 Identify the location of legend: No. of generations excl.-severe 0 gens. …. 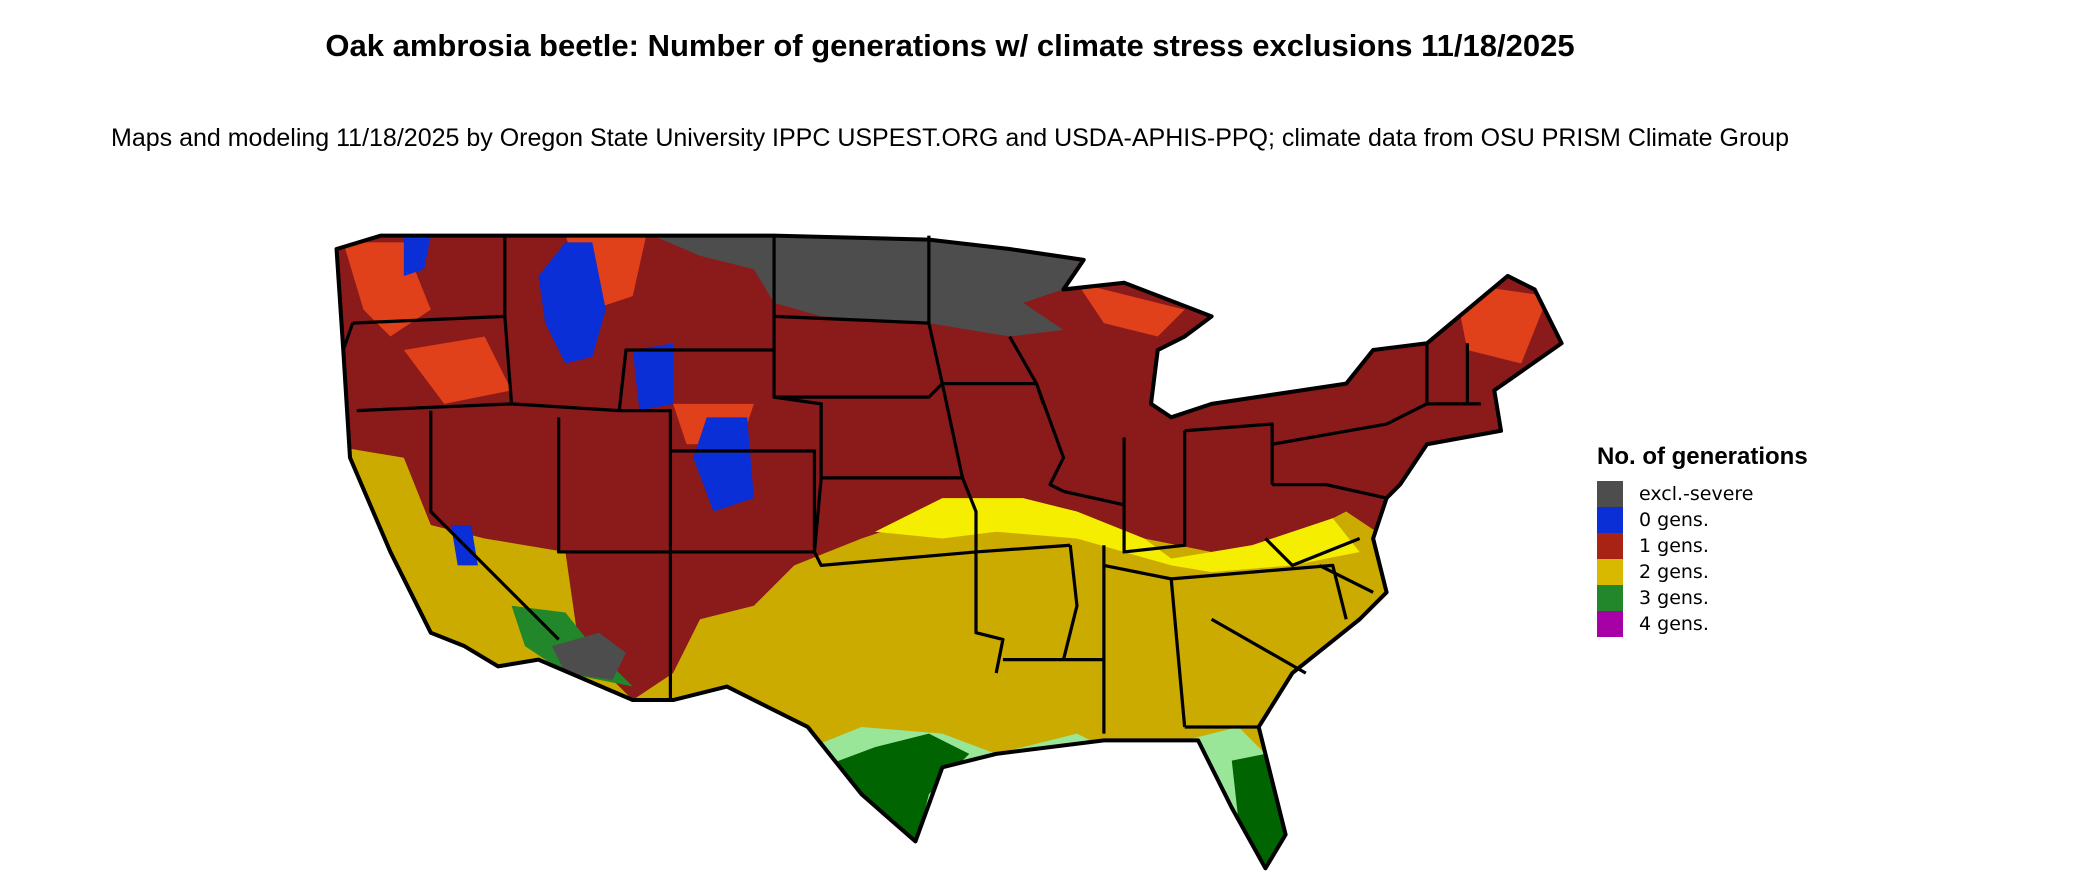
(1707, 540).